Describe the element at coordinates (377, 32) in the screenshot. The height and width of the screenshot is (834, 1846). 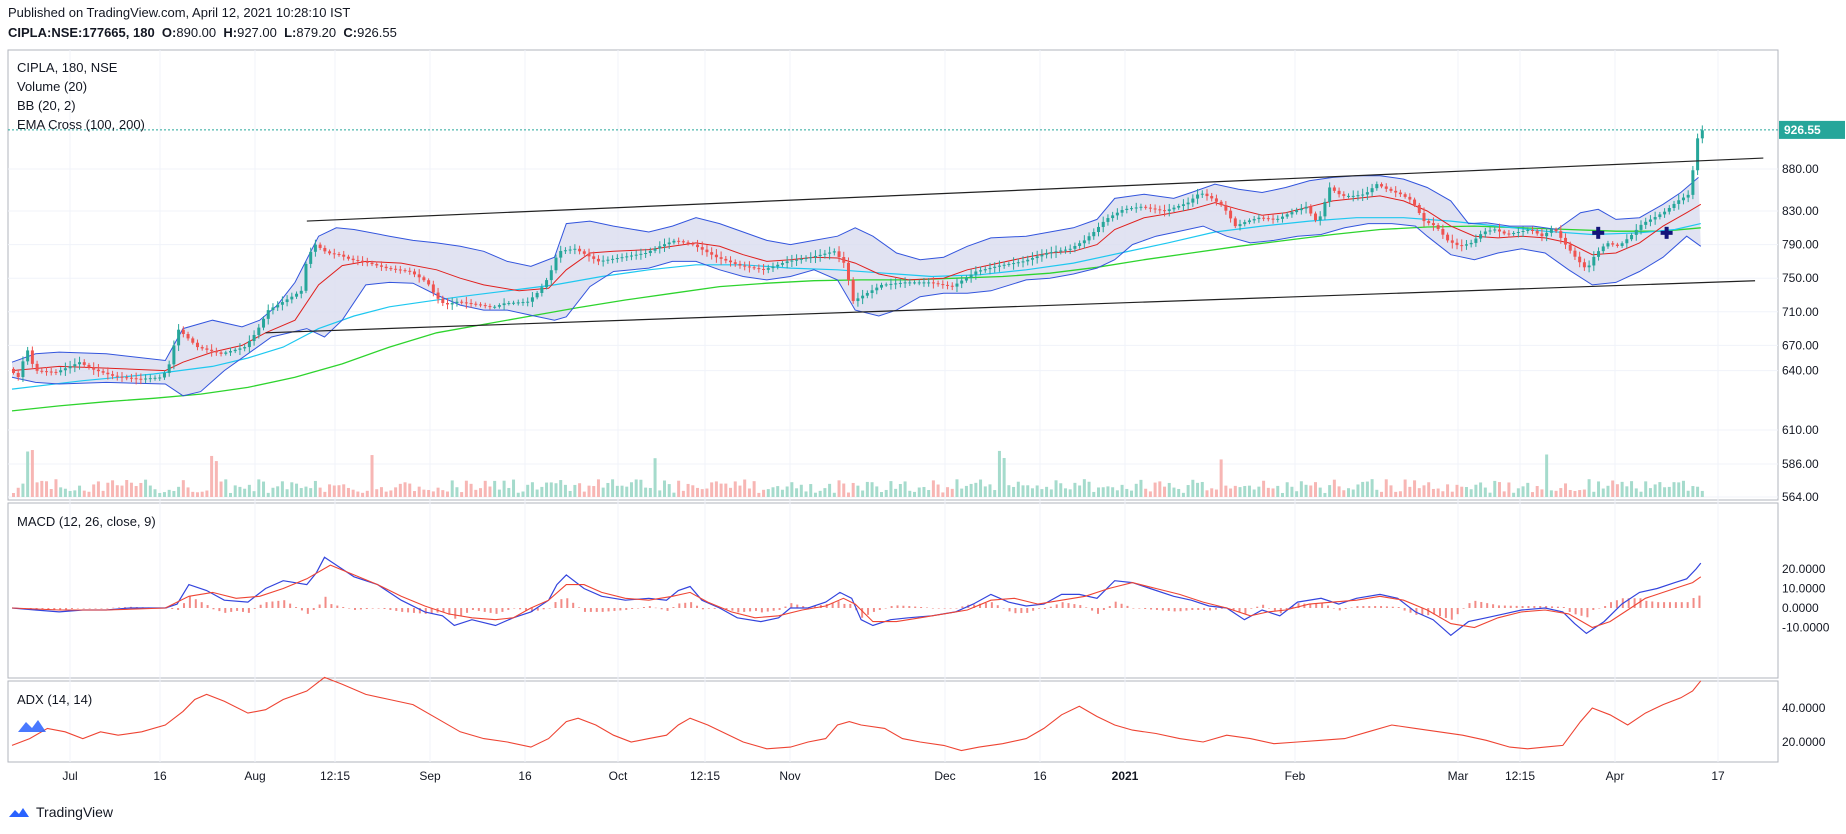
I see `close-value: 926.55` at that location.